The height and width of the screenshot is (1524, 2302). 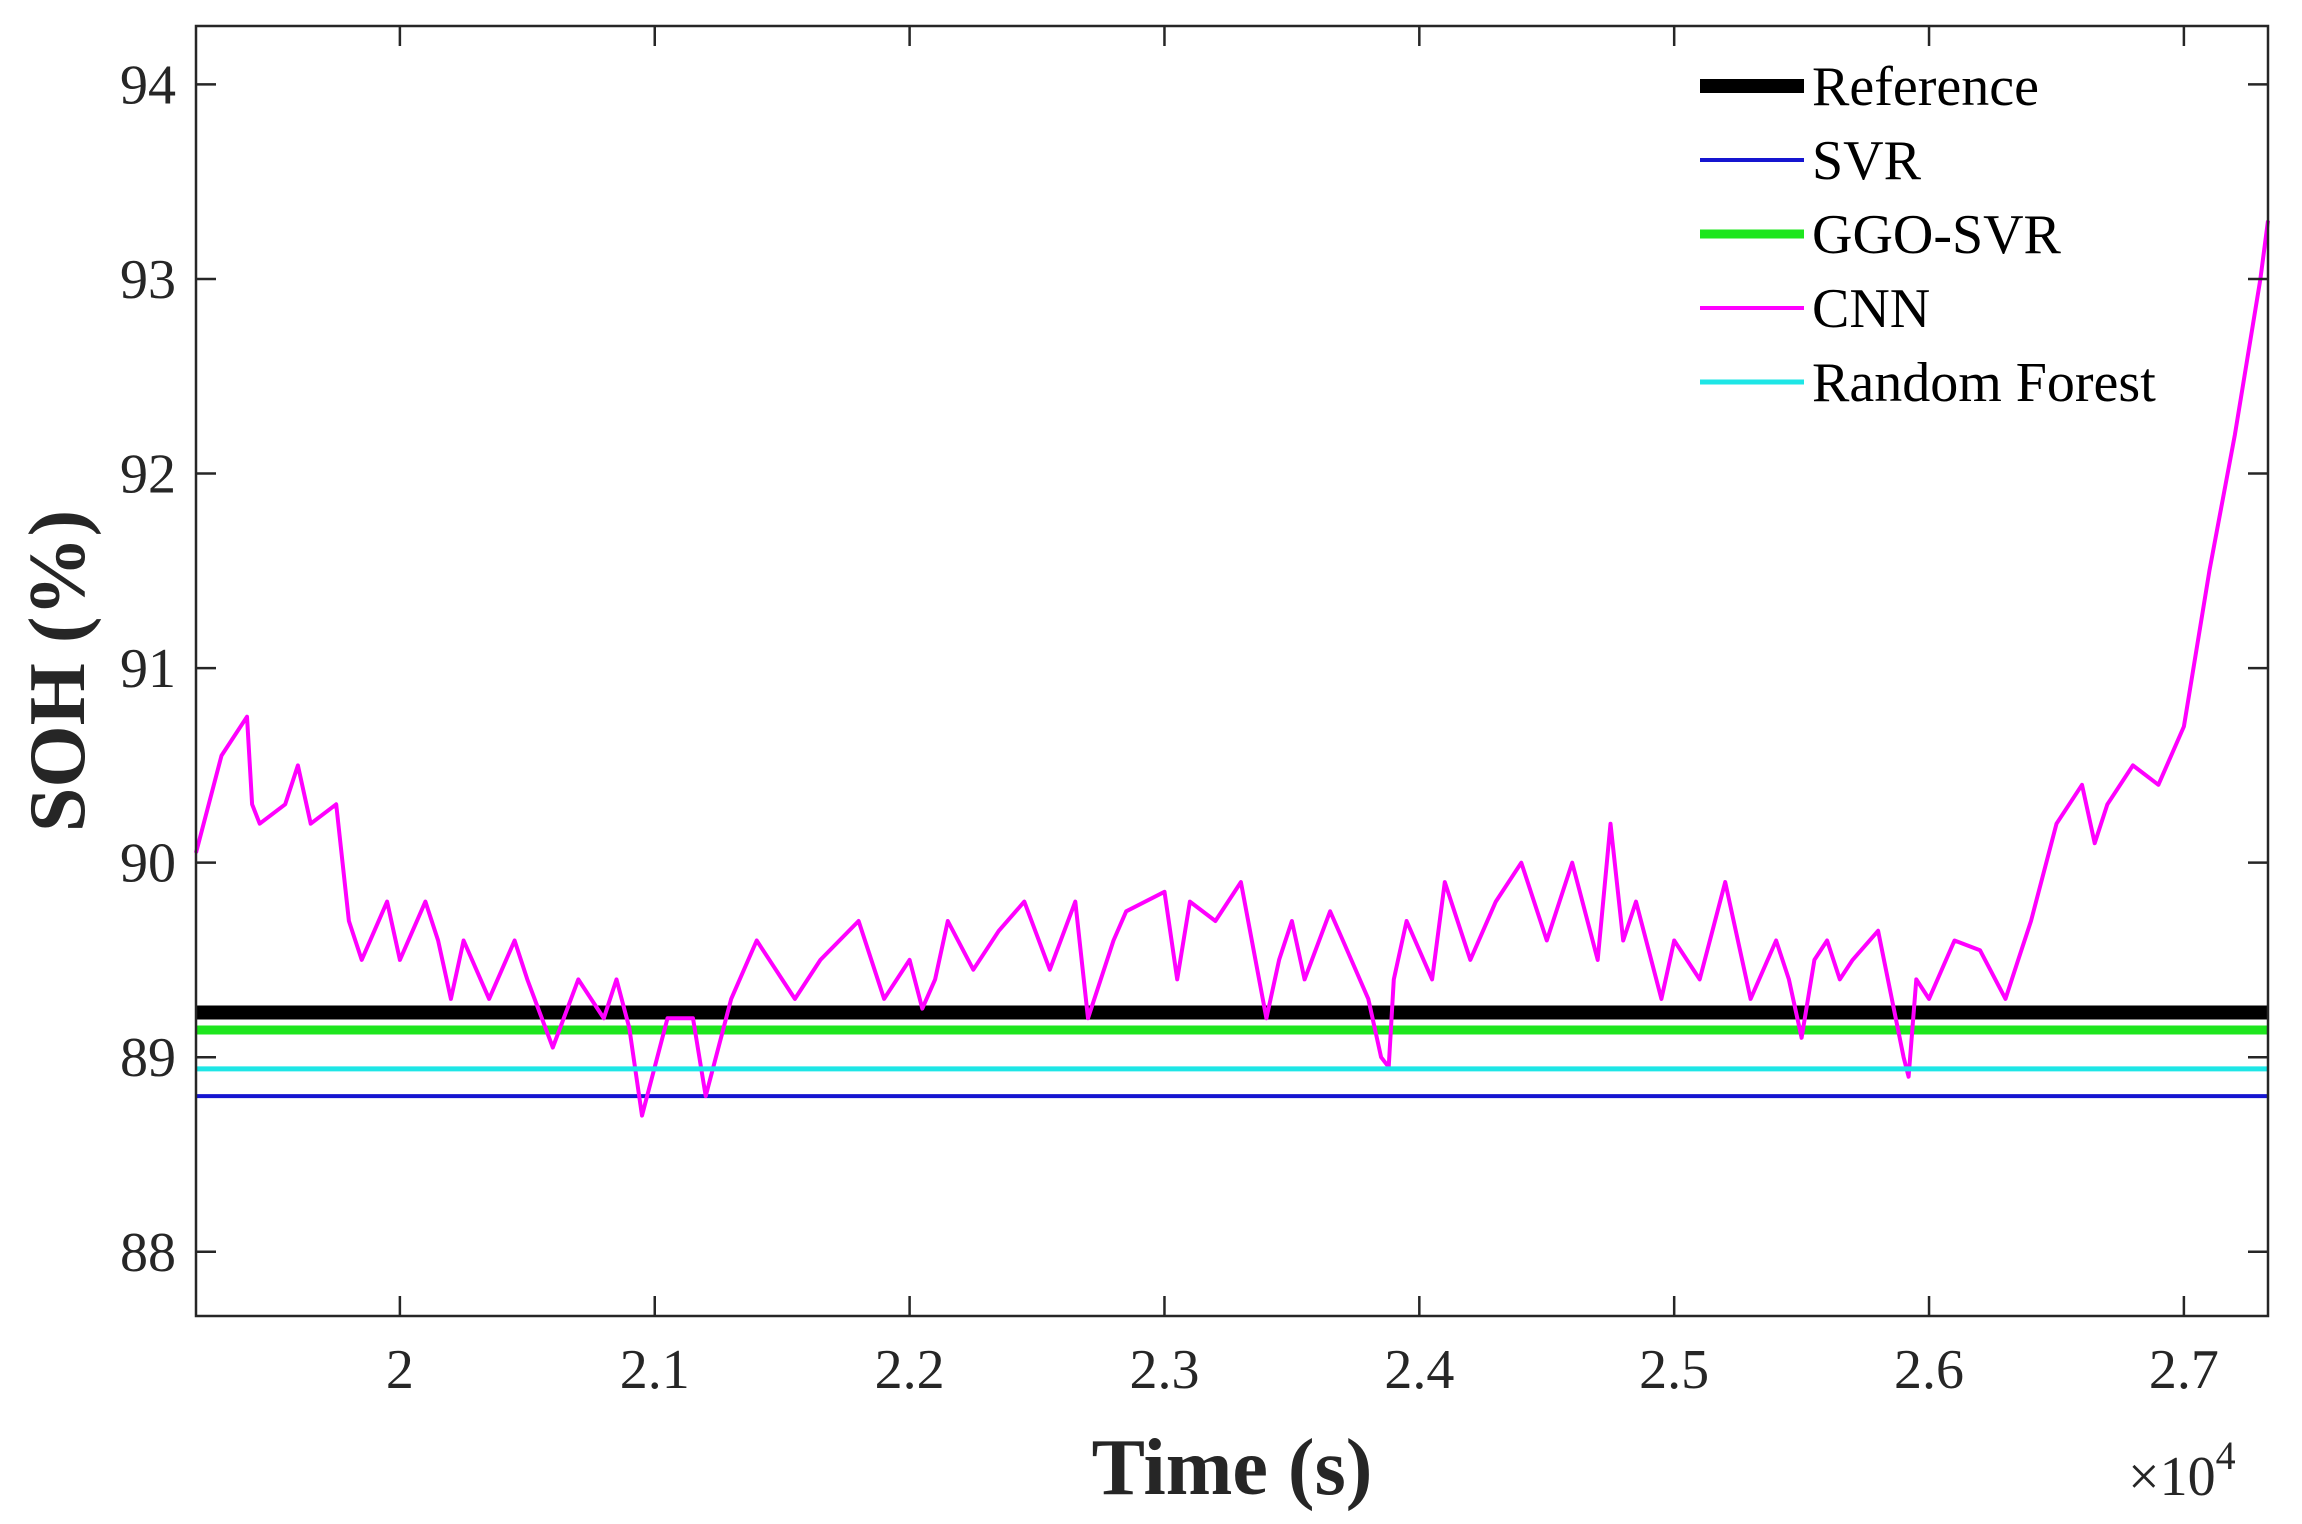 I want to click on y-tick-label: 94, so click(x=148, y=85).